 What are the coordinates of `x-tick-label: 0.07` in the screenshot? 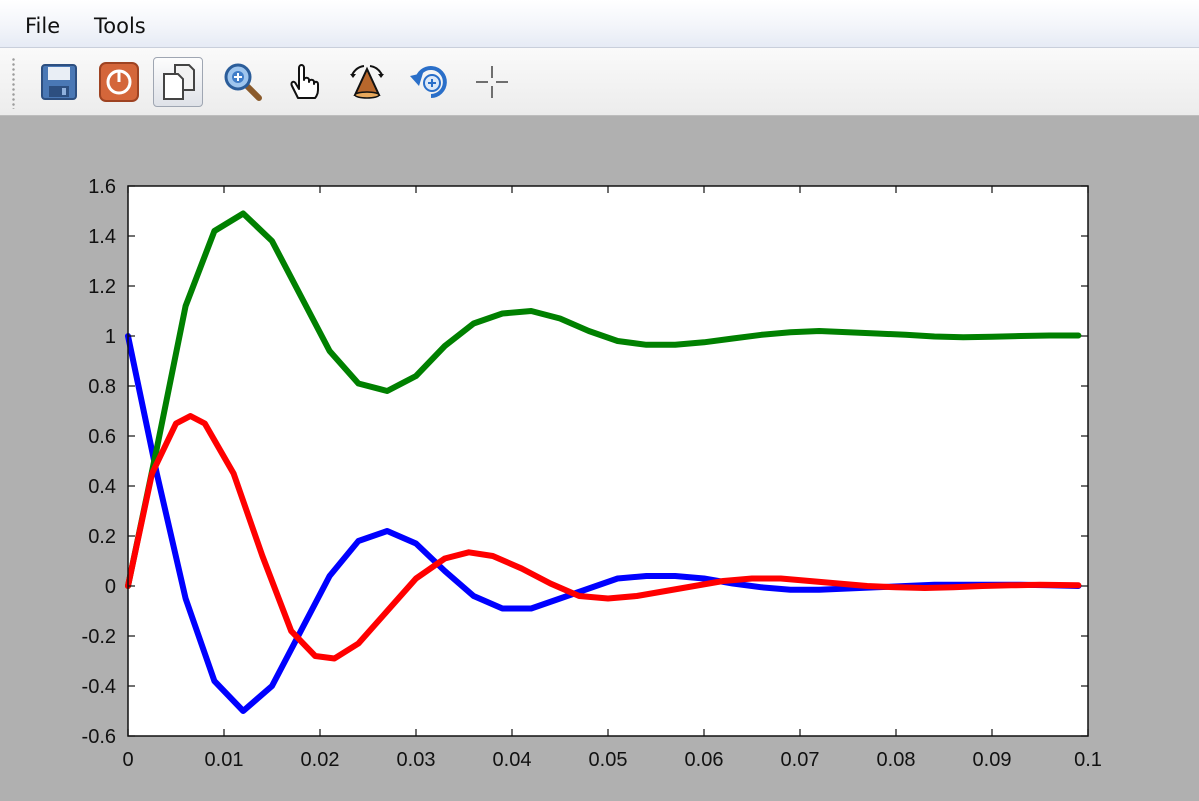 It's located at (800, 760).